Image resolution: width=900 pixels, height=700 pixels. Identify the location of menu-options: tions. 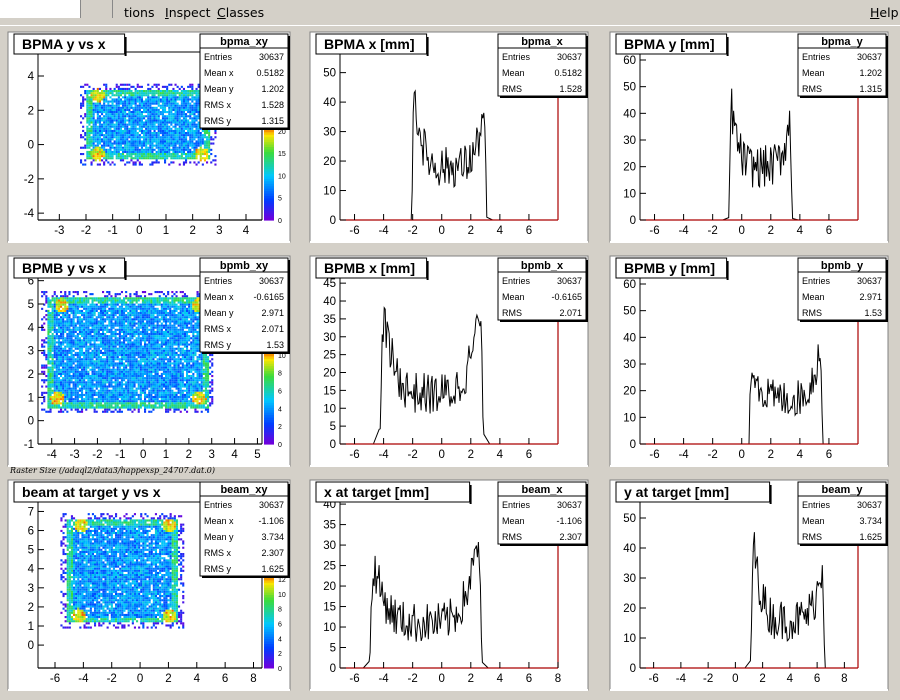
(139, 12).